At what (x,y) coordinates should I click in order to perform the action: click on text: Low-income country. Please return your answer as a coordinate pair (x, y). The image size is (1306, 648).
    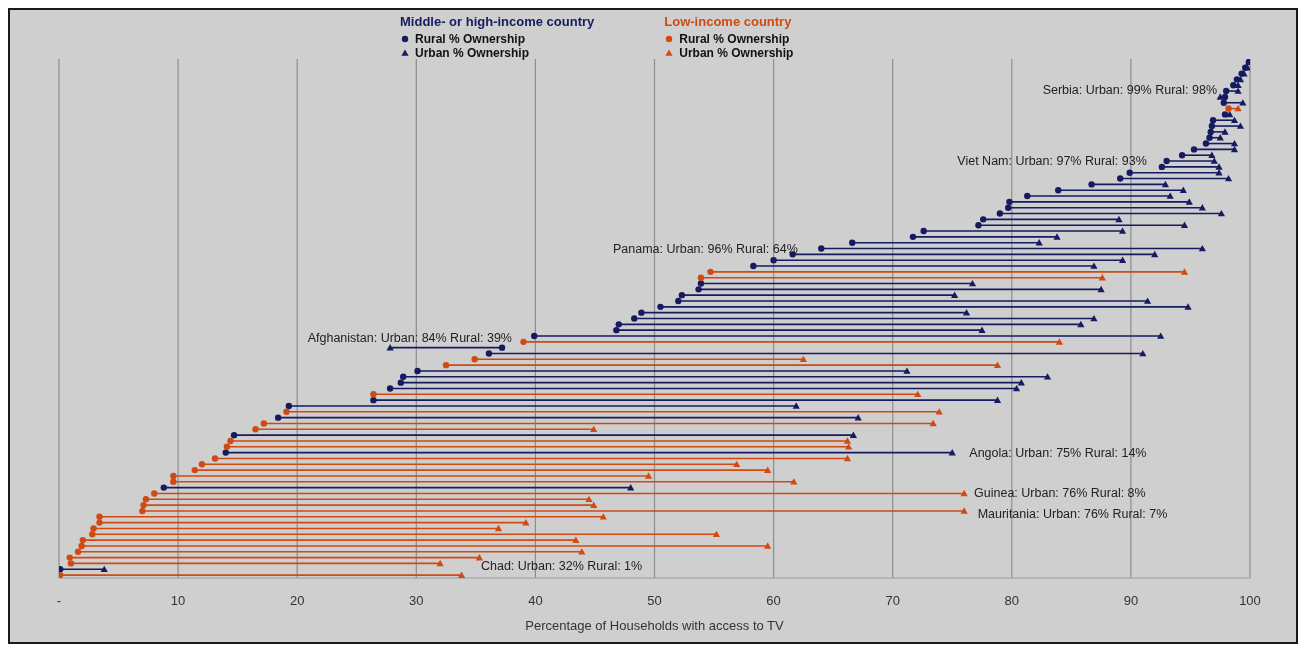
    Looking at the image, I should click on (728, 22).